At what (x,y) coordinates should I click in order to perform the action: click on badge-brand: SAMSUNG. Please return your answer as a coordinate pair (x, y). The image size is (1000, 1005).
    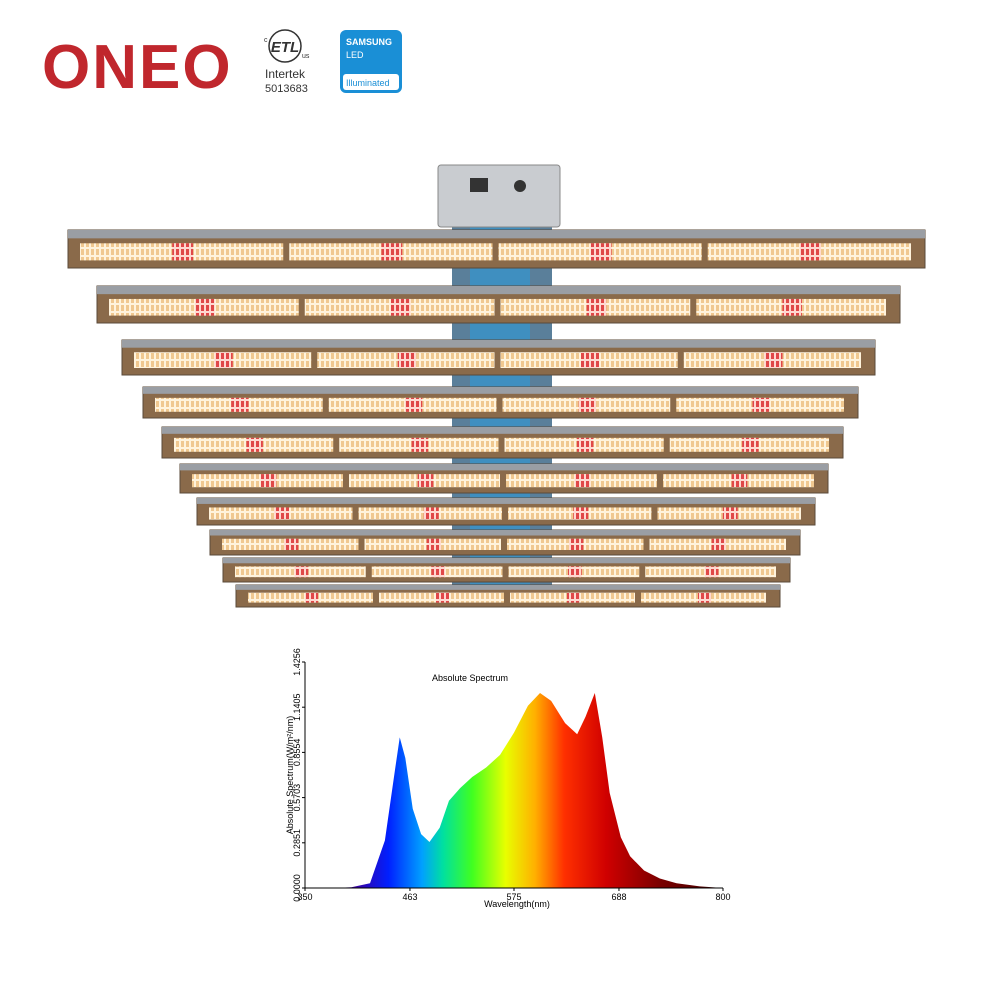
    Looking at the image, I should click on (369, 42).